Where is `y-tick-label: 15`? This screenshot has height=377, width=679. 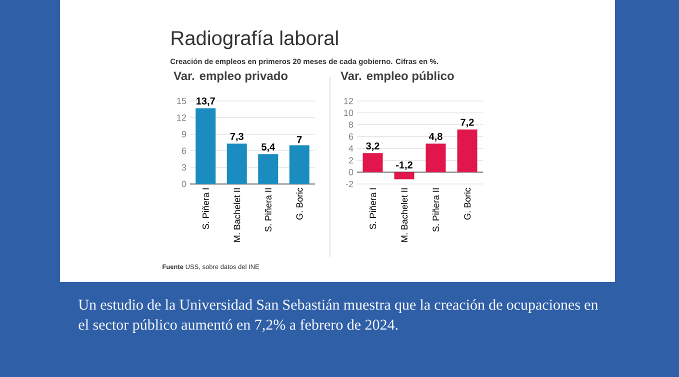 y-tick-label: 15 is located at coordinates (181, 101).